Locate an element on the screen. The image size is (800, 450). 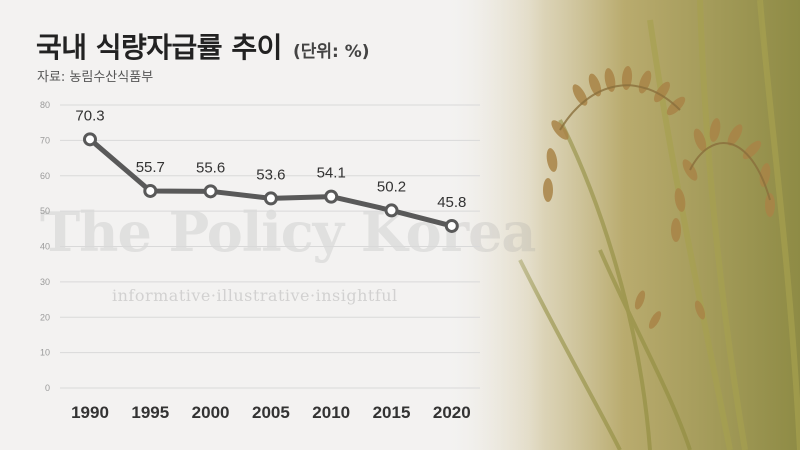
data-label: 53.6 is located at coordinates (270, 174).